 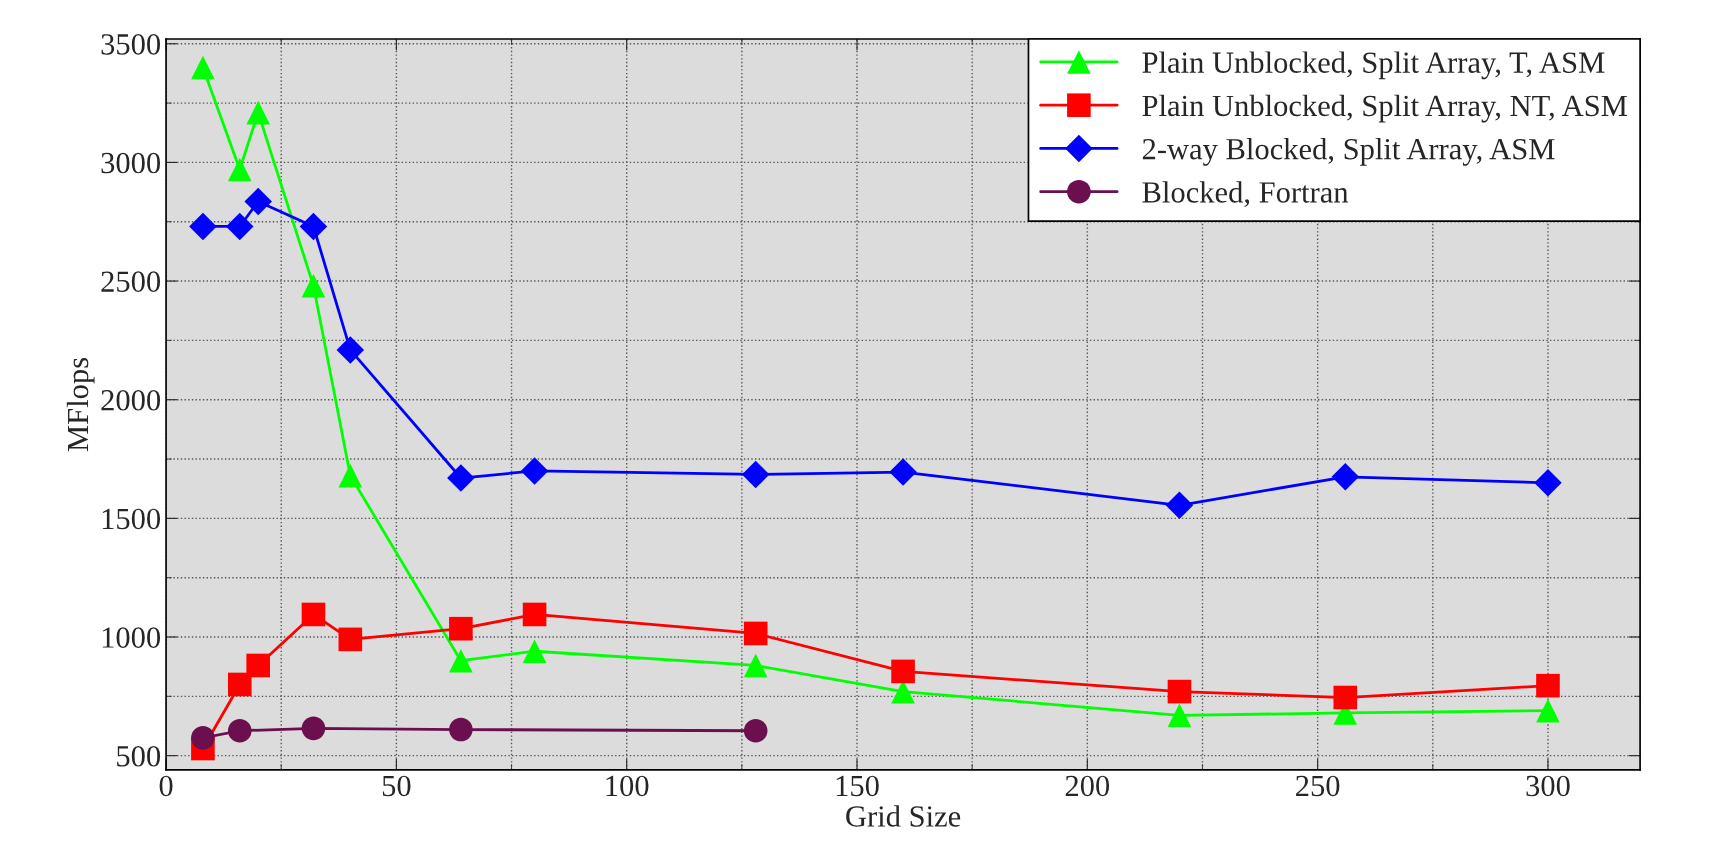 I want to click on y-tick-label: 3000, so click(x=131, y=163).